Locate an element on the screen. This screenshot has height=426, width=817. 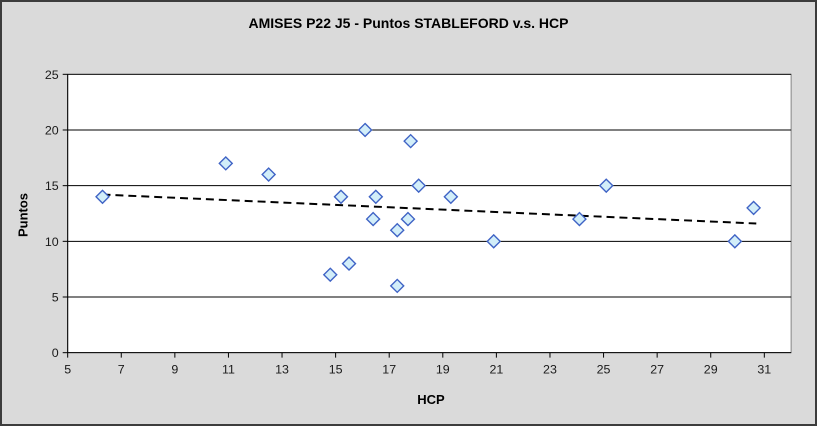
x-tick-label: 21 is located at coordinates (496, 370).